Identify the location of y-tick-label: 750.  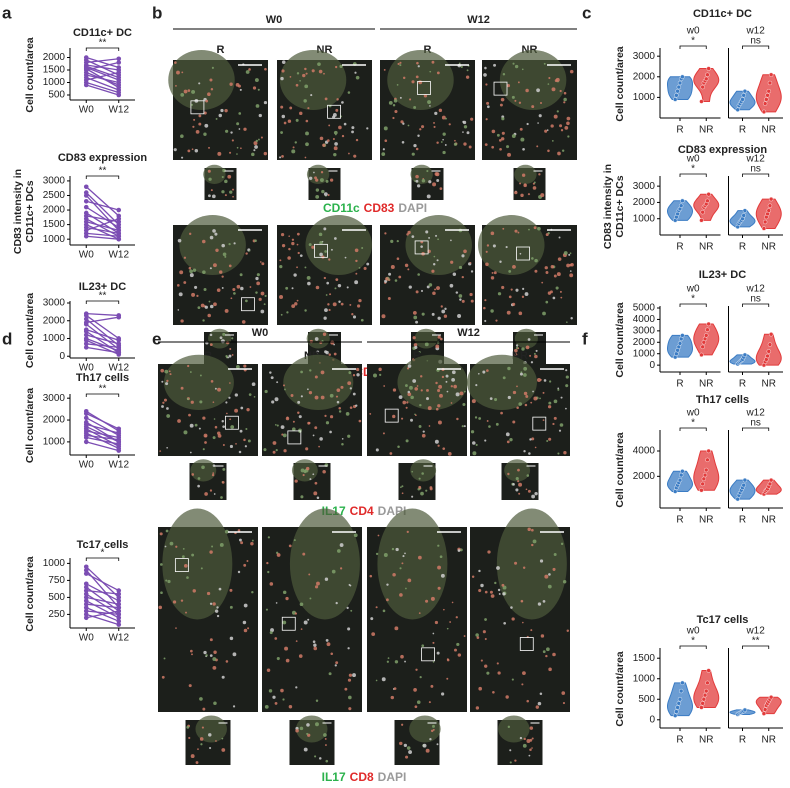
(56, 580).